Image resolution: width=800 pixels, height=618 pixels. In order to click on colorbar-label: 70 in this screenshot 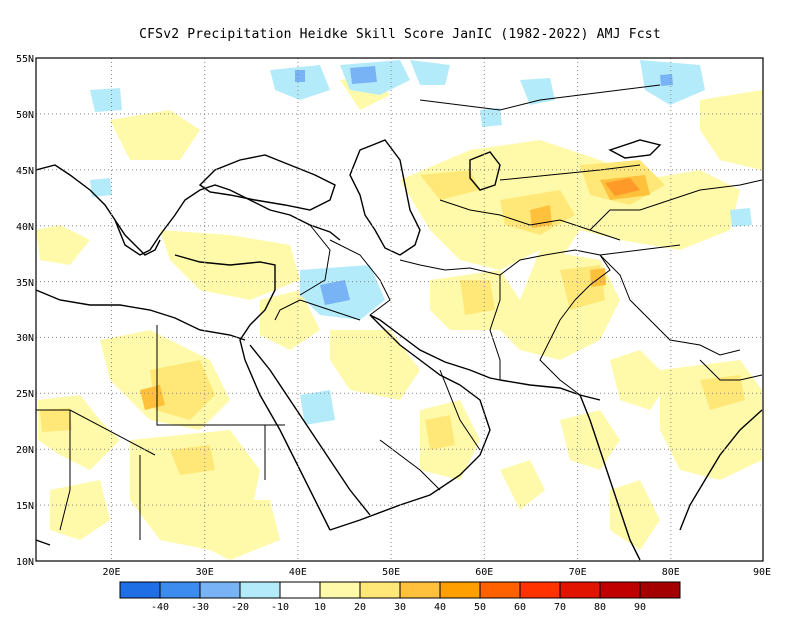, I will do `click(560, 607)`.